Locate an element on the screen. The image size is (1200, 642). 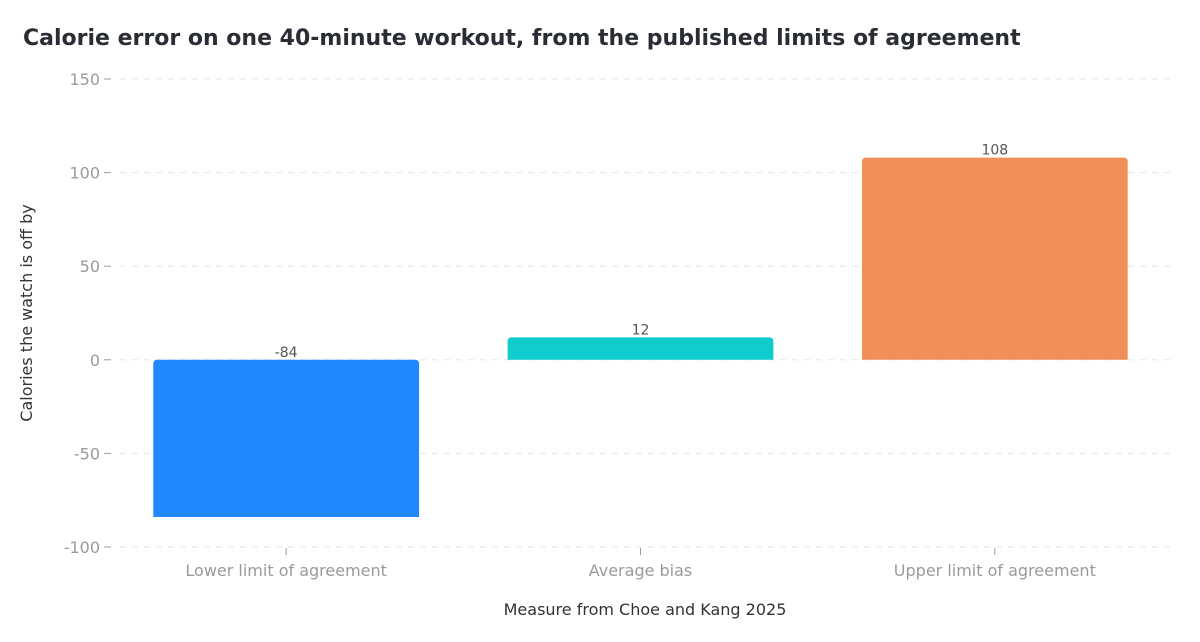
y-axis-label: Calories the watch is off by is located at coordinates (26, 312).